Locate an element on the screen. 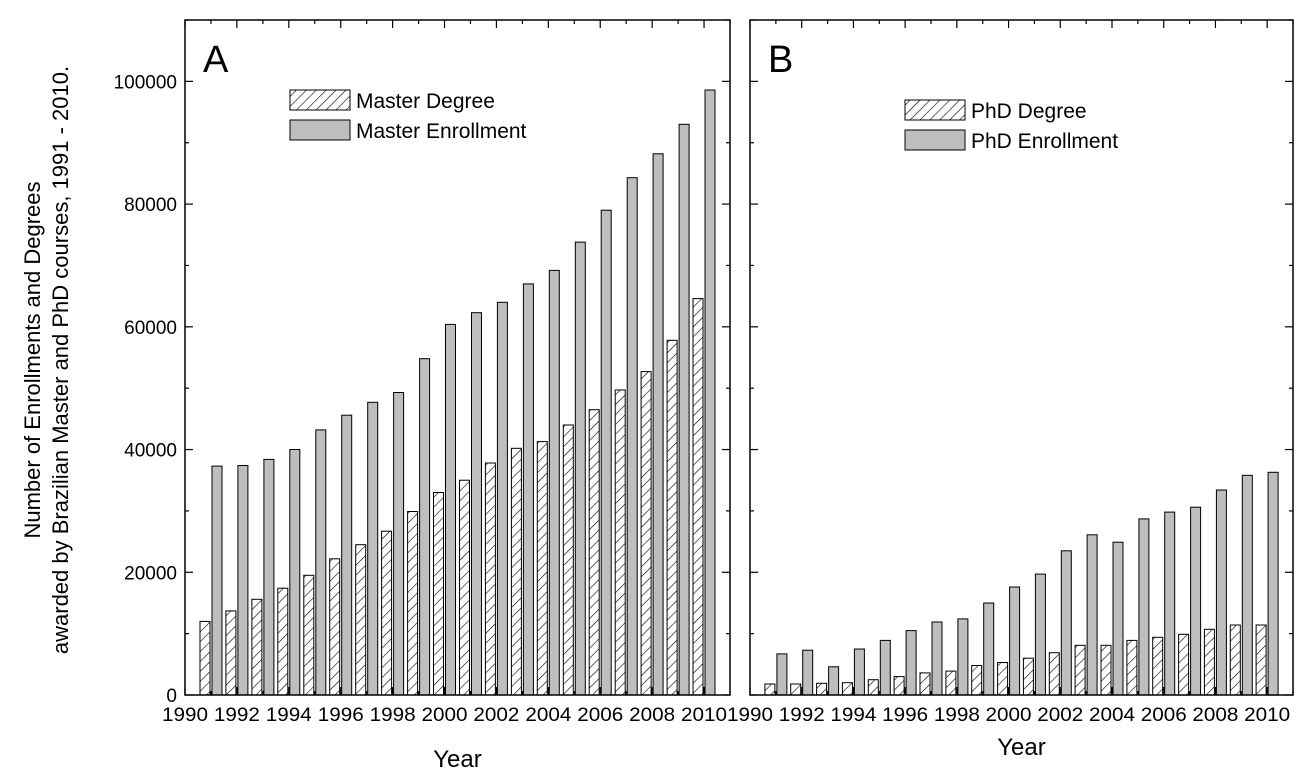 The image size is (1308, 772). bar-master-degree-2009 is located at coordinates (672, 517).